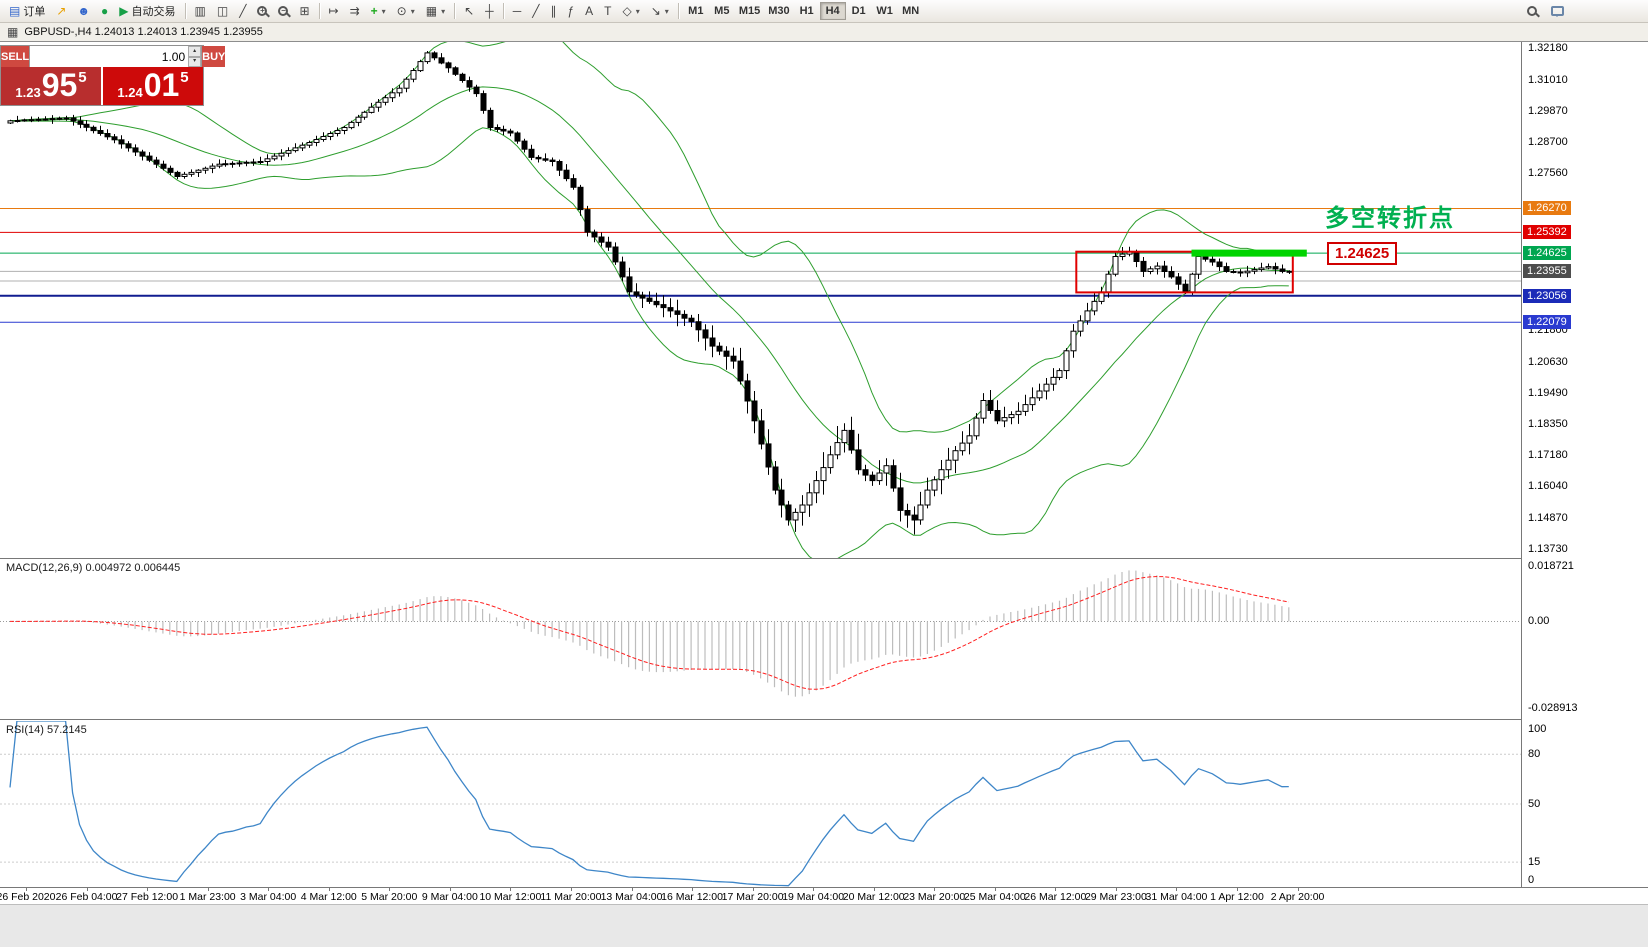 The image size is (1648, 947). What do you see at coordinates (696, 11) in the screenshot?
I see `tab-timeframe-M1: M1` at bounding box center [696, 11].